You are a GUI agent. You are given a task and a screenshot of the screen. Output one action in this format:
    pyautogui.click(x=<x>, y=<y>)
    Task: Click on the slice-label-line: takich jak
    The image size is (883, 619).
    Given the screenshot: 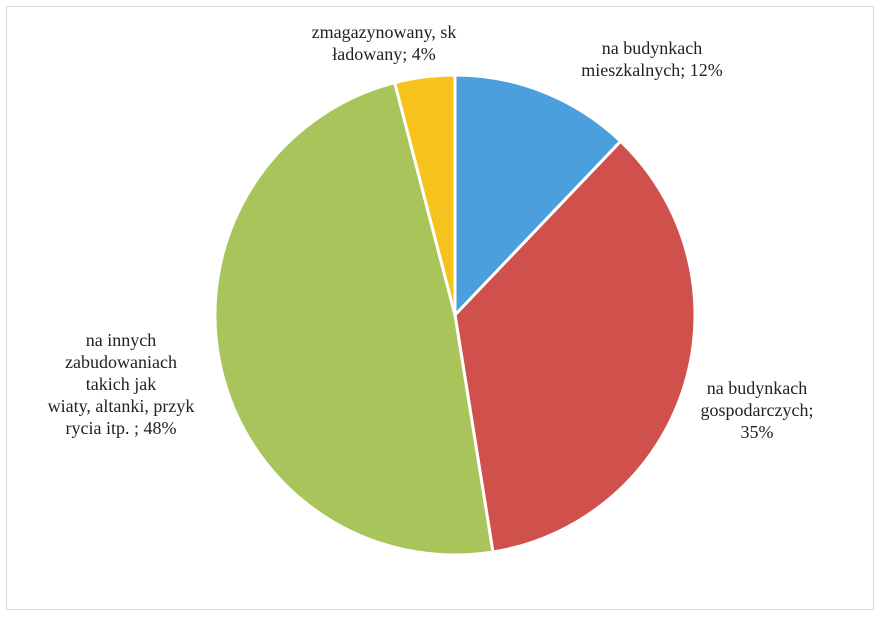 What is the action you would take?
    pyautogui.click(x=121, y=384)
    